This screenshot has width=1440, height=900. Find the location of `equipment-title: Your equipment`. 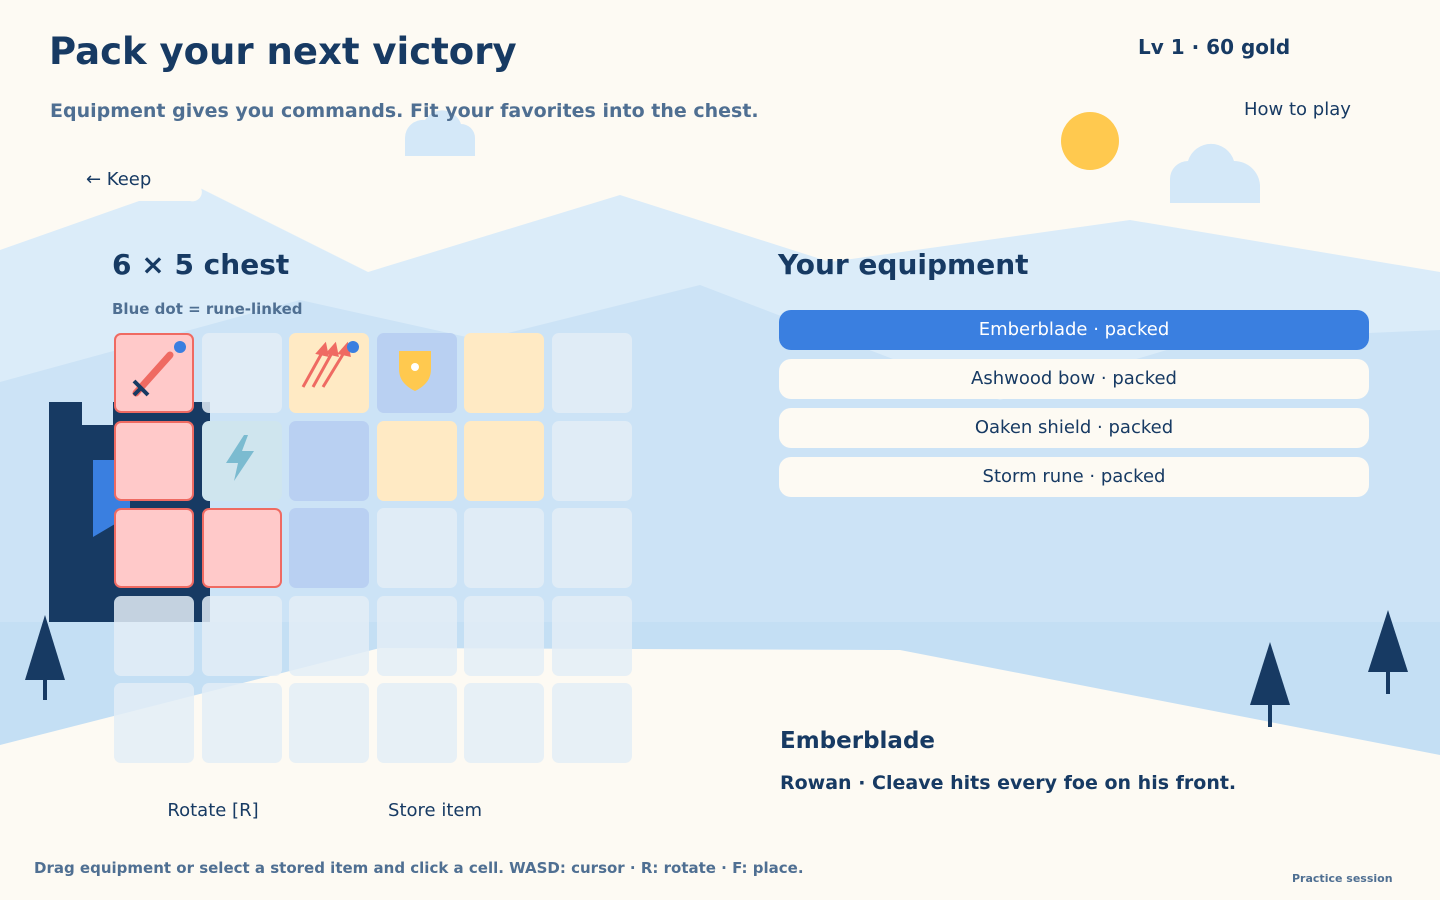

equipment-title: Your equipment is located at coordinates (903, 264).